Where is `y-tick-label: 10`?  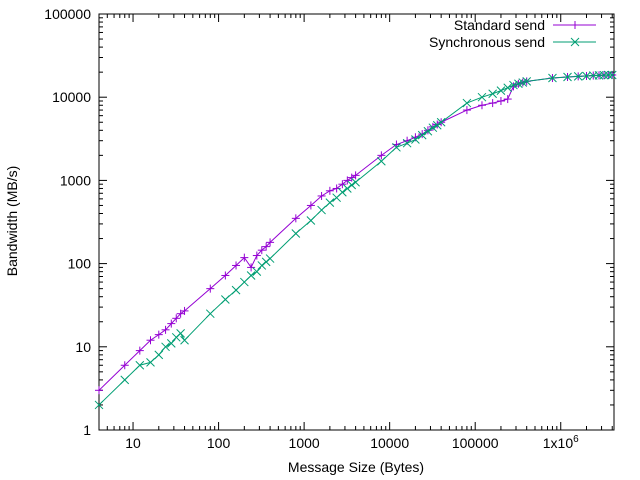 y-tick-label: 10 is located at coordinates (83, 347).